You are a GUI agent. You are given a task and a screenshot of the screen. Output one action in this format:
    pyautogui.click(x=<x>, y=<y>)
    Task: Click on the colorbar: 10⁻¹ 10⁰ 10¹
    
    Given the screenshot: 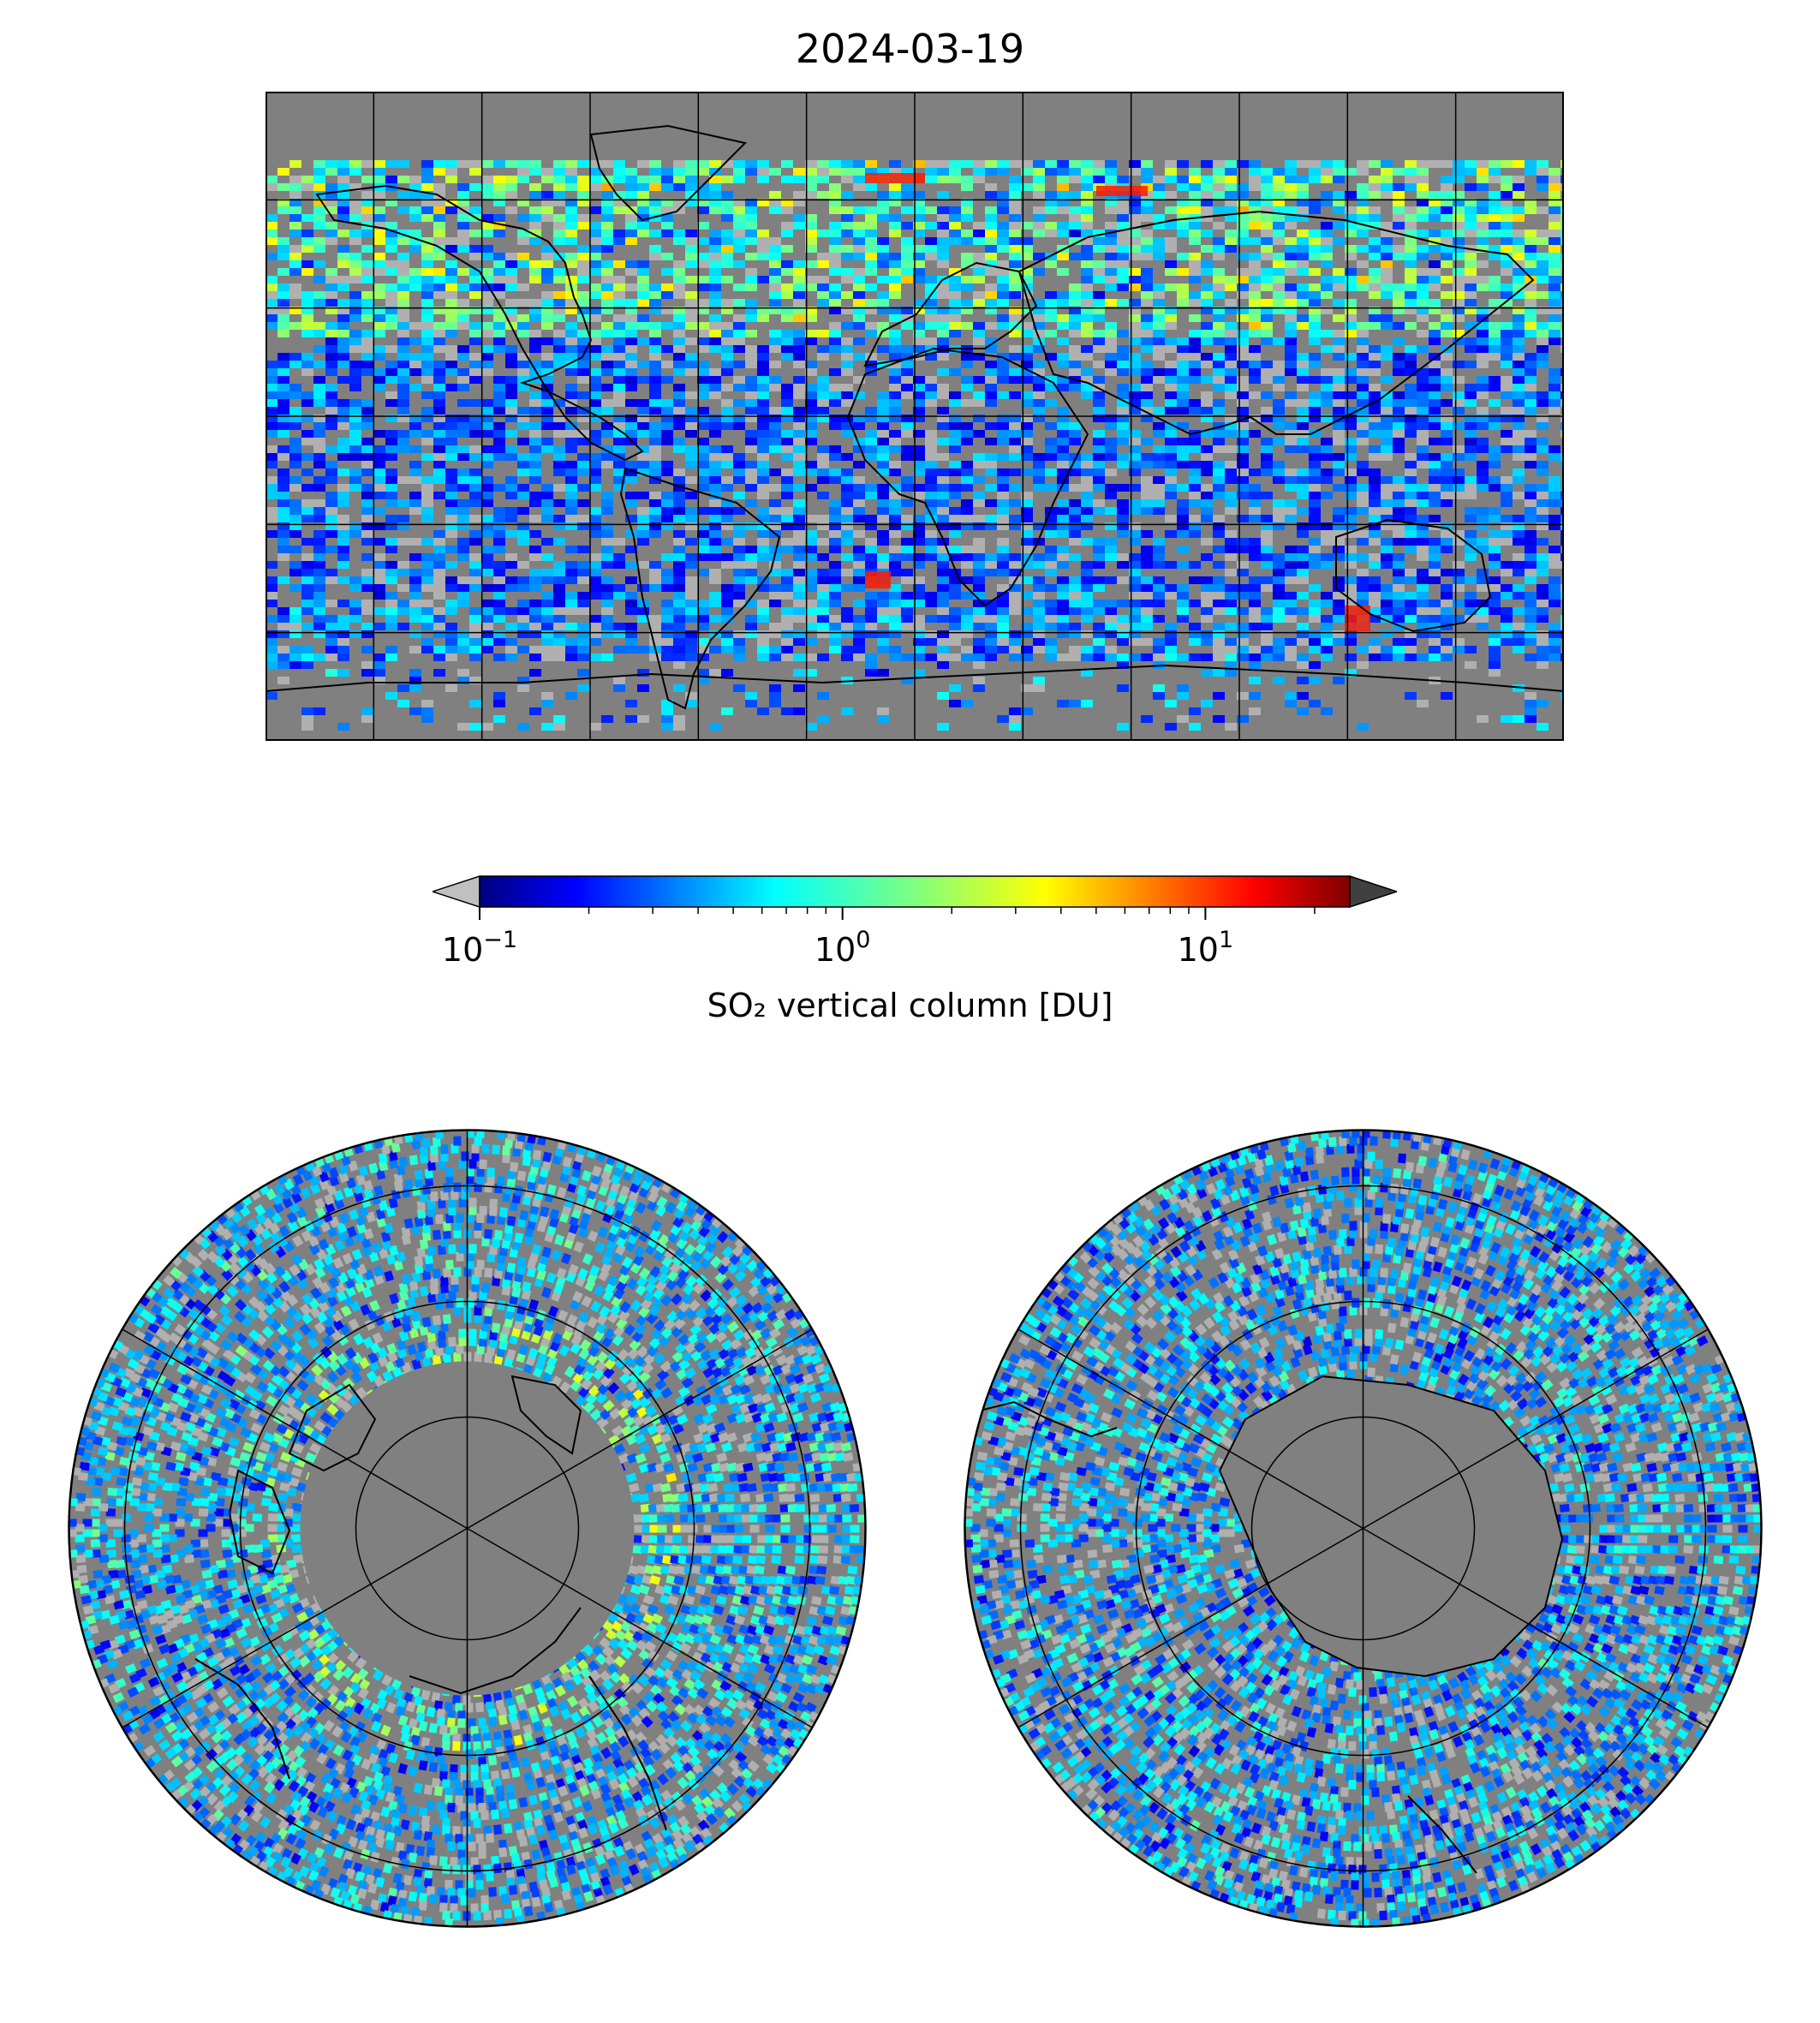 What is the action you would take?
    pyautogui.click(x=915, y=922)
    